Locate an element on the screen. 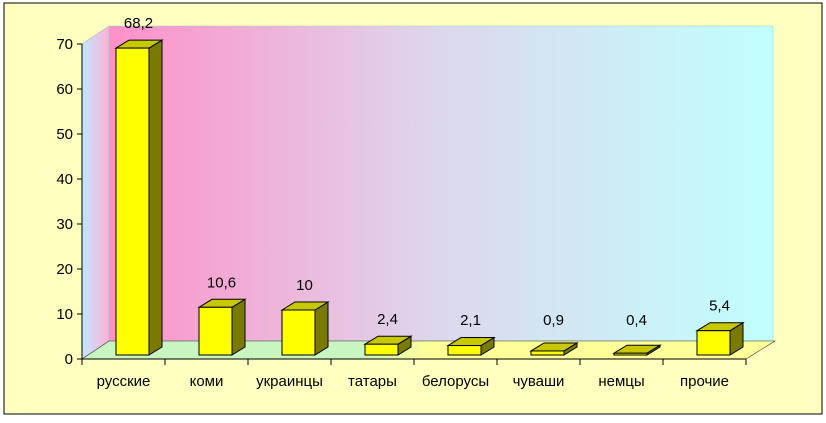  y-tick-label: 0 is located at coordinates (69, 359).